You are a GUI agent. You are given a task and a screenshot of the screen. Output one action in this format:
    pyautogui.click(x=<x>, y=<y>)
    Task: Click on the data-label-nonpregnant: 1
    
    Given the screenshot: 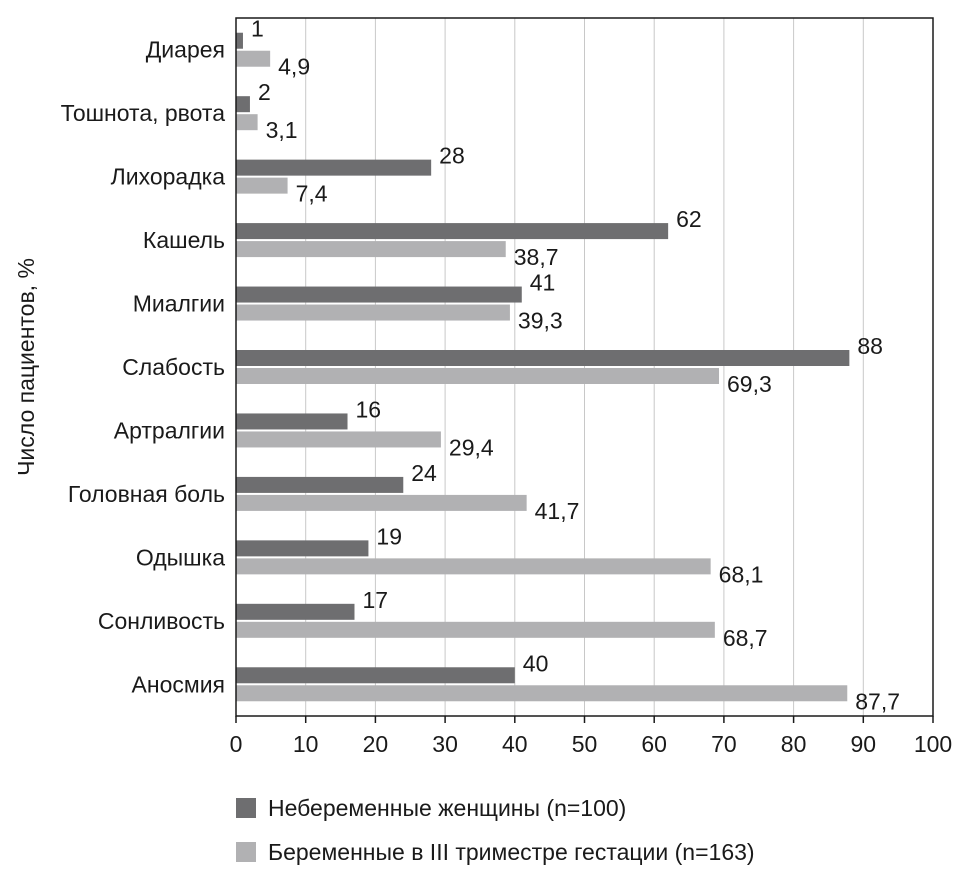 What is the action you would take?
    pyautogui.click(x=257, y=29)
    